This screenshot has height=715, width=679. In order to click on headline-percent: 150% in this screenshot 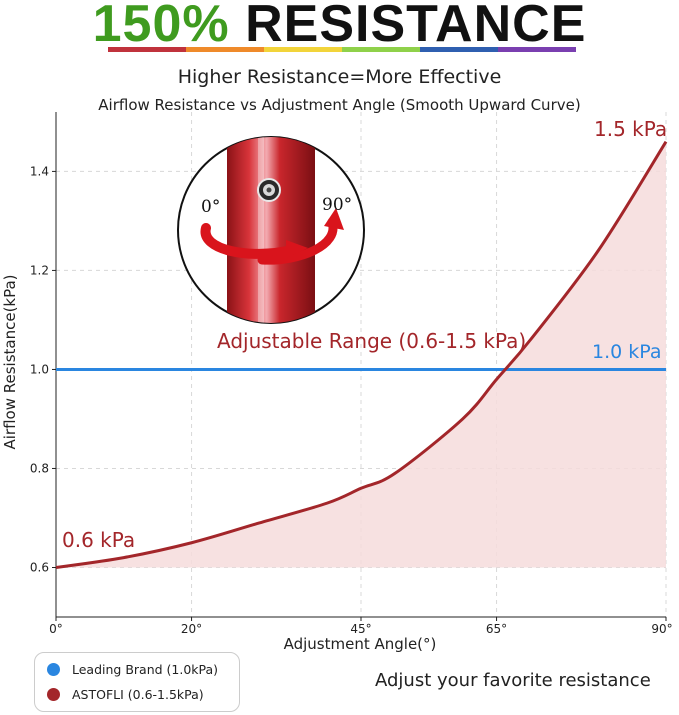, I will do `click(161, 26)`.